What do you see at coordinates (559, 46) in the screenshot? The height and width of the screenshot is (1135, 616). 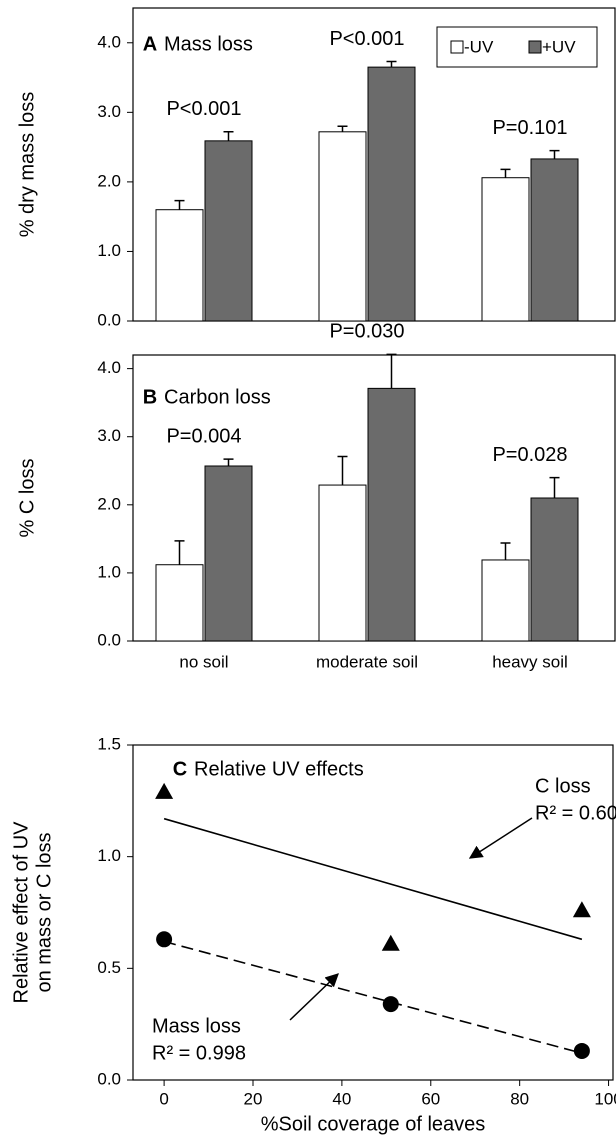 I see `legend-label: +UV` at bounding box center [559, 46].